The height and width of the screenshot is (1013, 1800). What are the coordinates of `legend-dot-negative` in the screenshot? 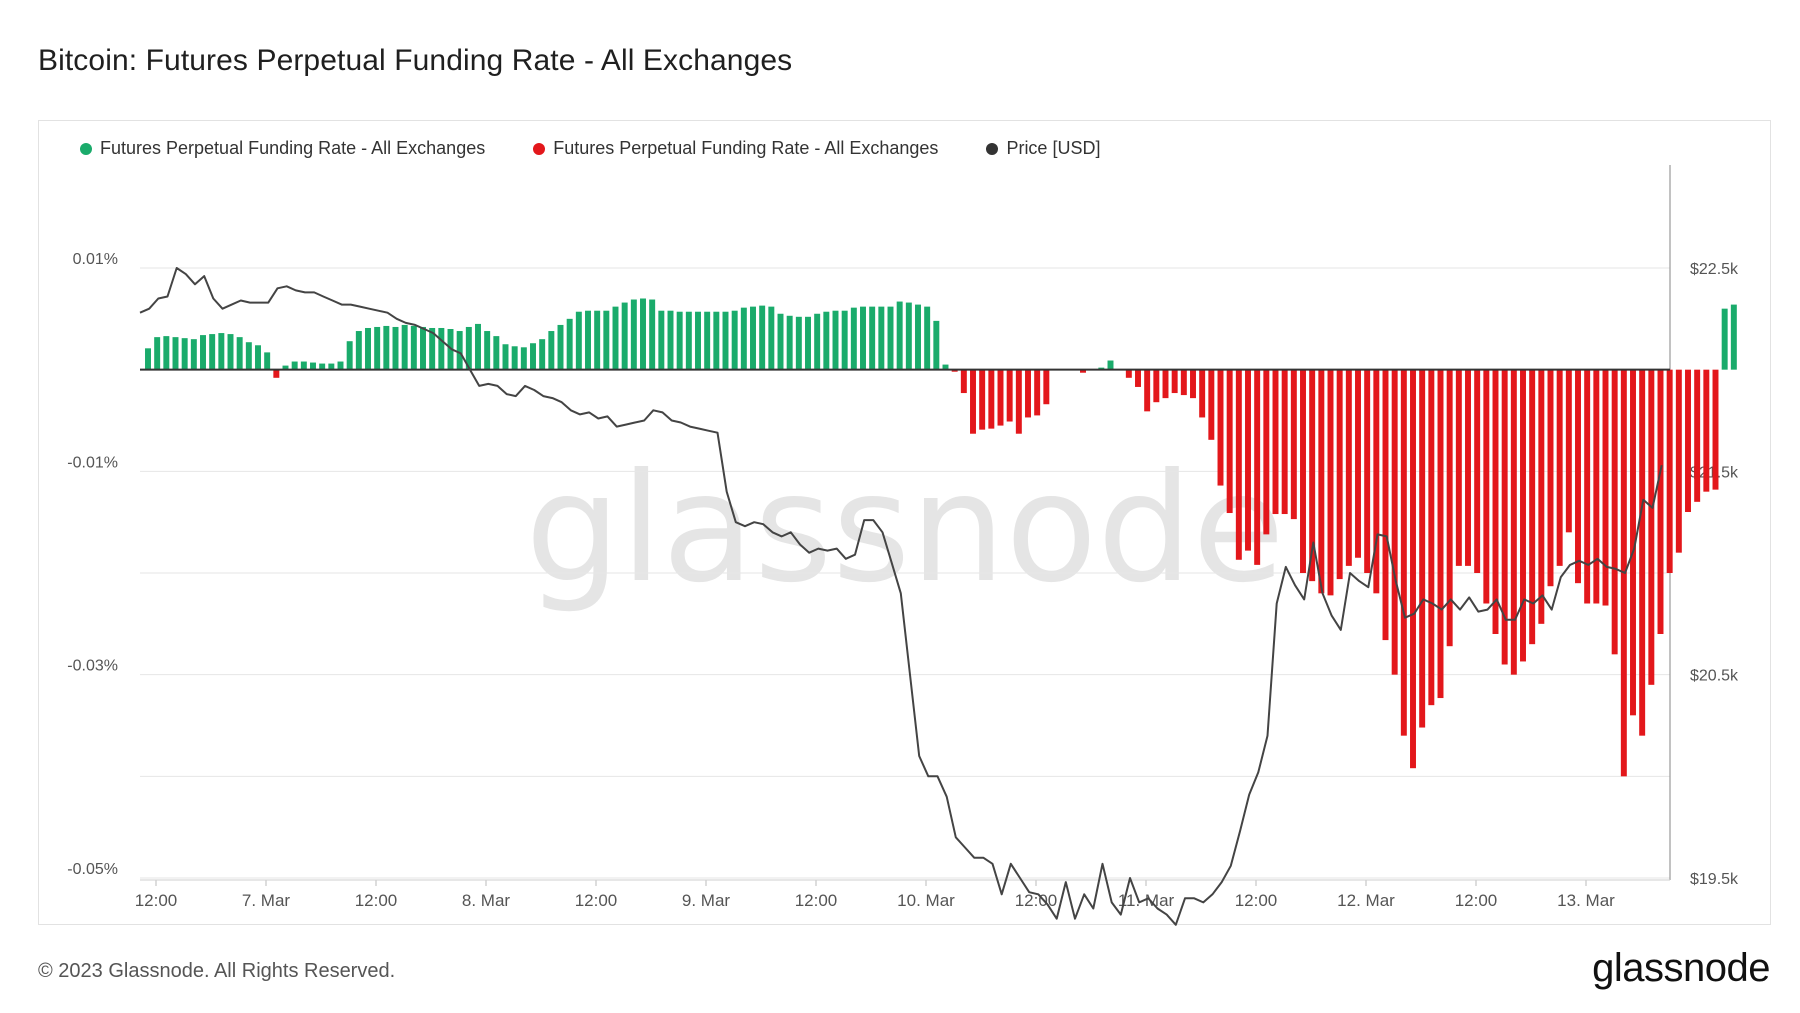 It's located at (539, 148).